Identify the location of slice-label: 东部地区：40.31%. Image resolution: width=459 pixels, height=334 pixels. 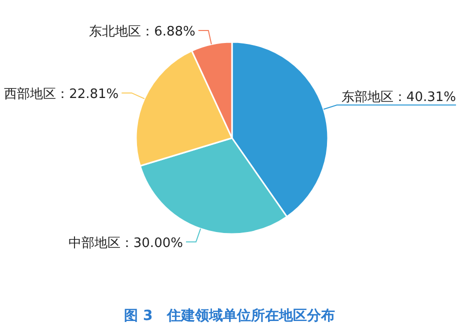
(398, 98).